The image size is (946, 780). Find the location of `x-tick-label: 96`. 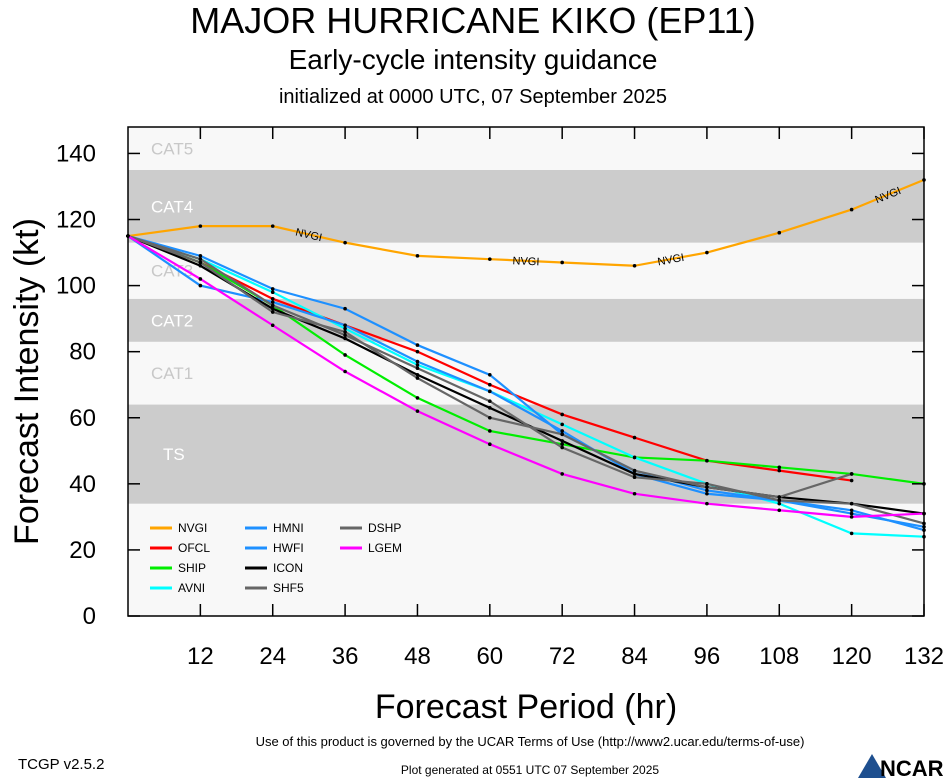

x-tick-label: 96 is located at coordinates (707, 656).